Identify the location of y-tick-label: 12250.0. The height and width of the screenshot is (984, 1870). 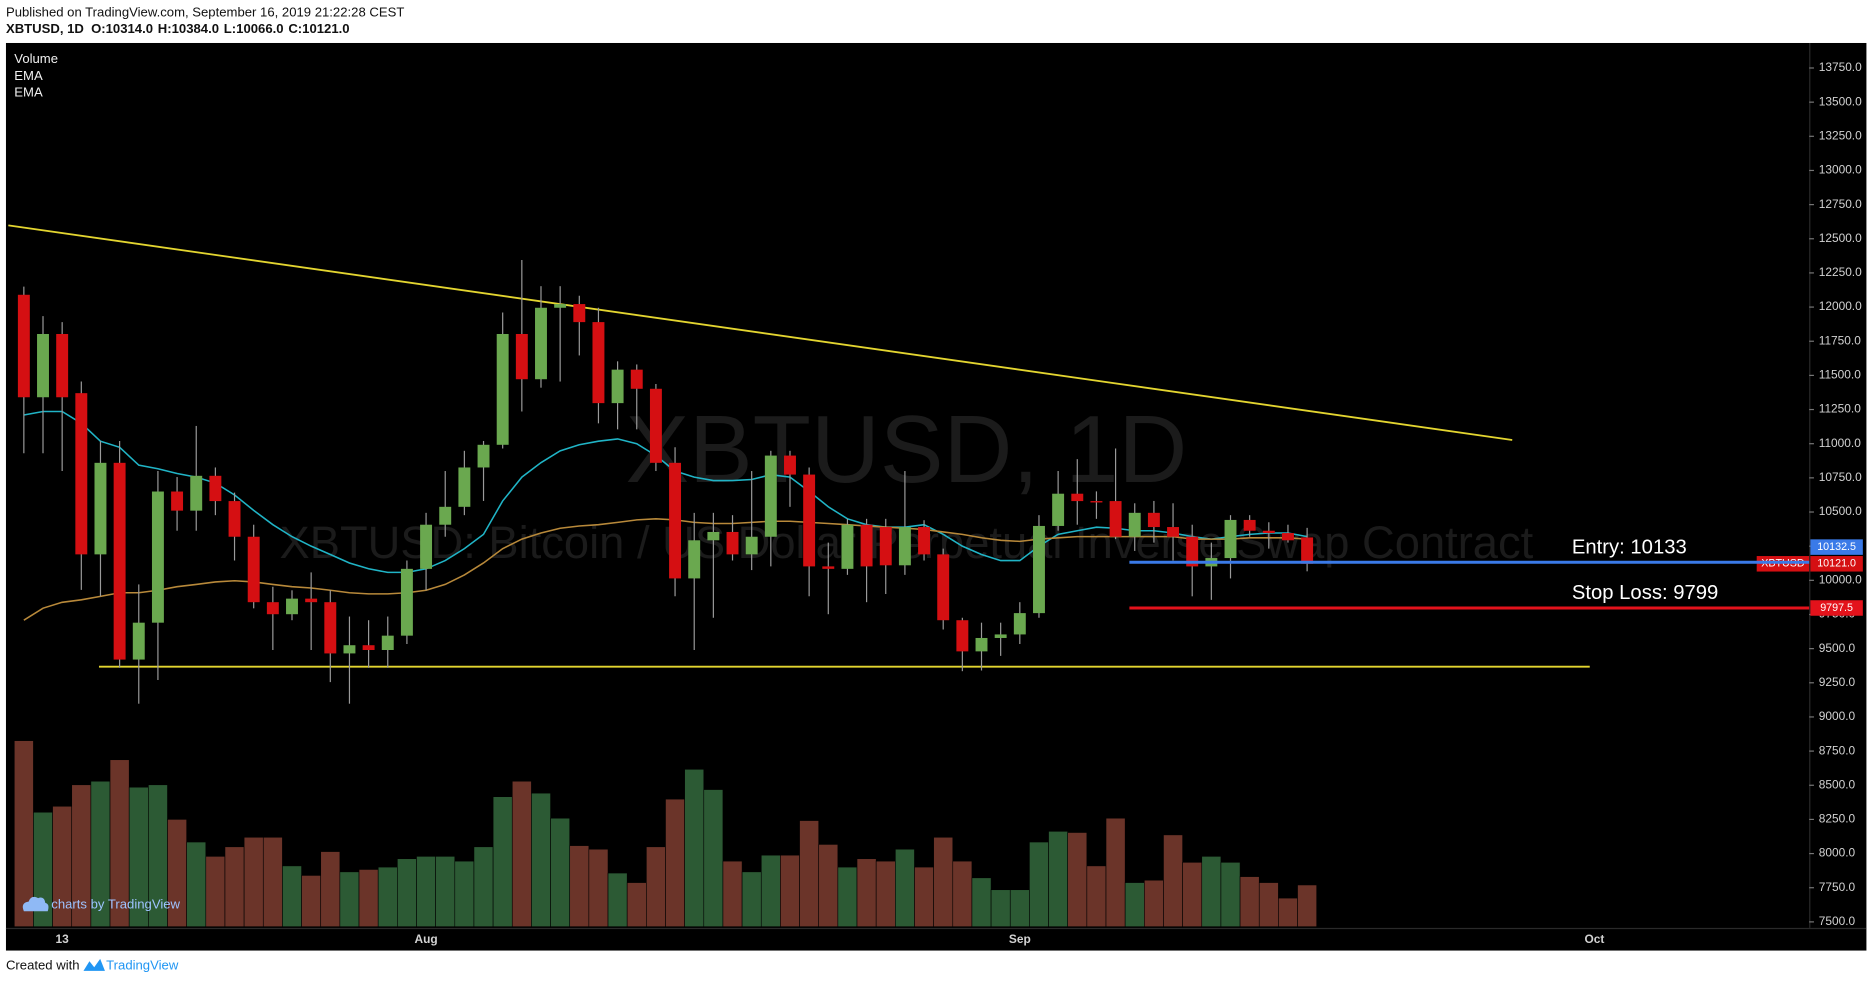
(1840, 272).